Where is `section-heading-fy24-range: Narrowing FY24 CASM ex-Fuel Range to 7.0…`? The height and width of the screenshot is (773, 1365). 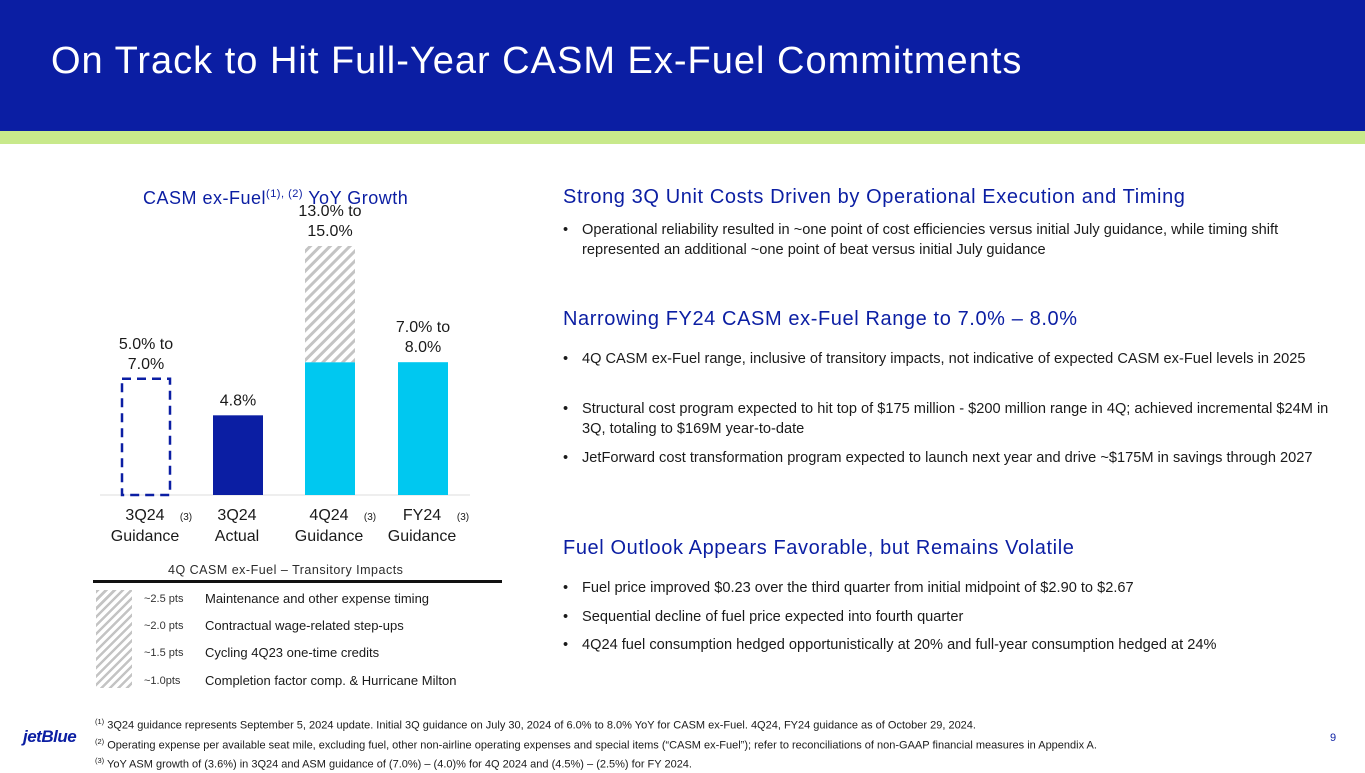 section-heading-fy24-range: Narrowing FY24 CASM ex-Fuel Range to 7.0… is located at coordinates (820, 319).